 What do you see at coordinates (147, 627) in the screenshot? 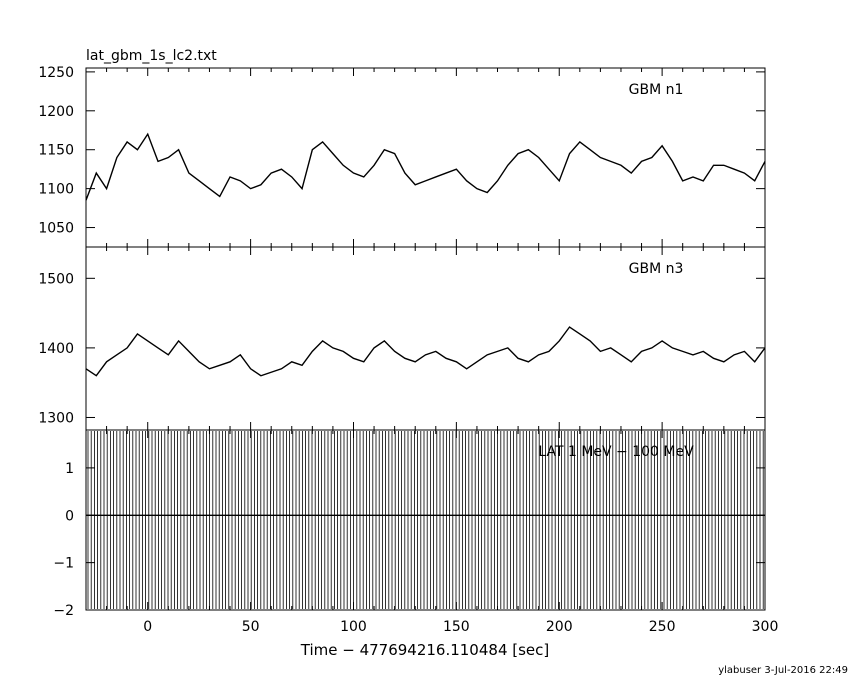
I see `x-tick-label: 0` at bounding box center [147, 627].